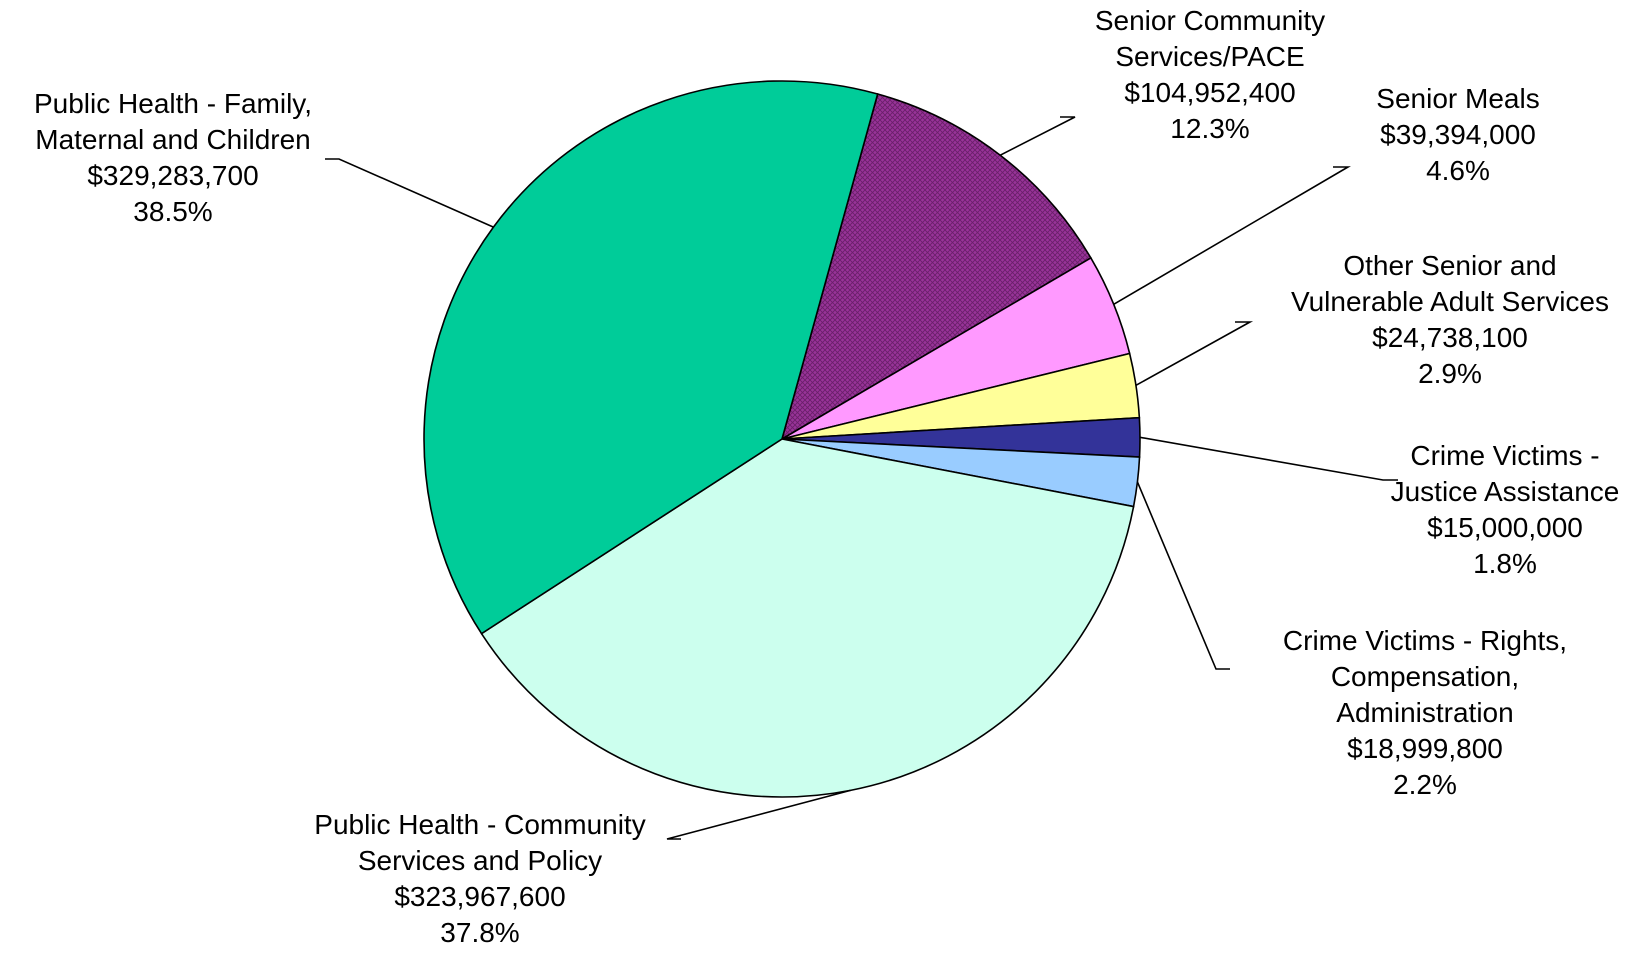  What do you see at coordinates (1457, 98) in the screenshot?
I see `slice-name-line: Senior Meals` at bounding box center [1457, 98].